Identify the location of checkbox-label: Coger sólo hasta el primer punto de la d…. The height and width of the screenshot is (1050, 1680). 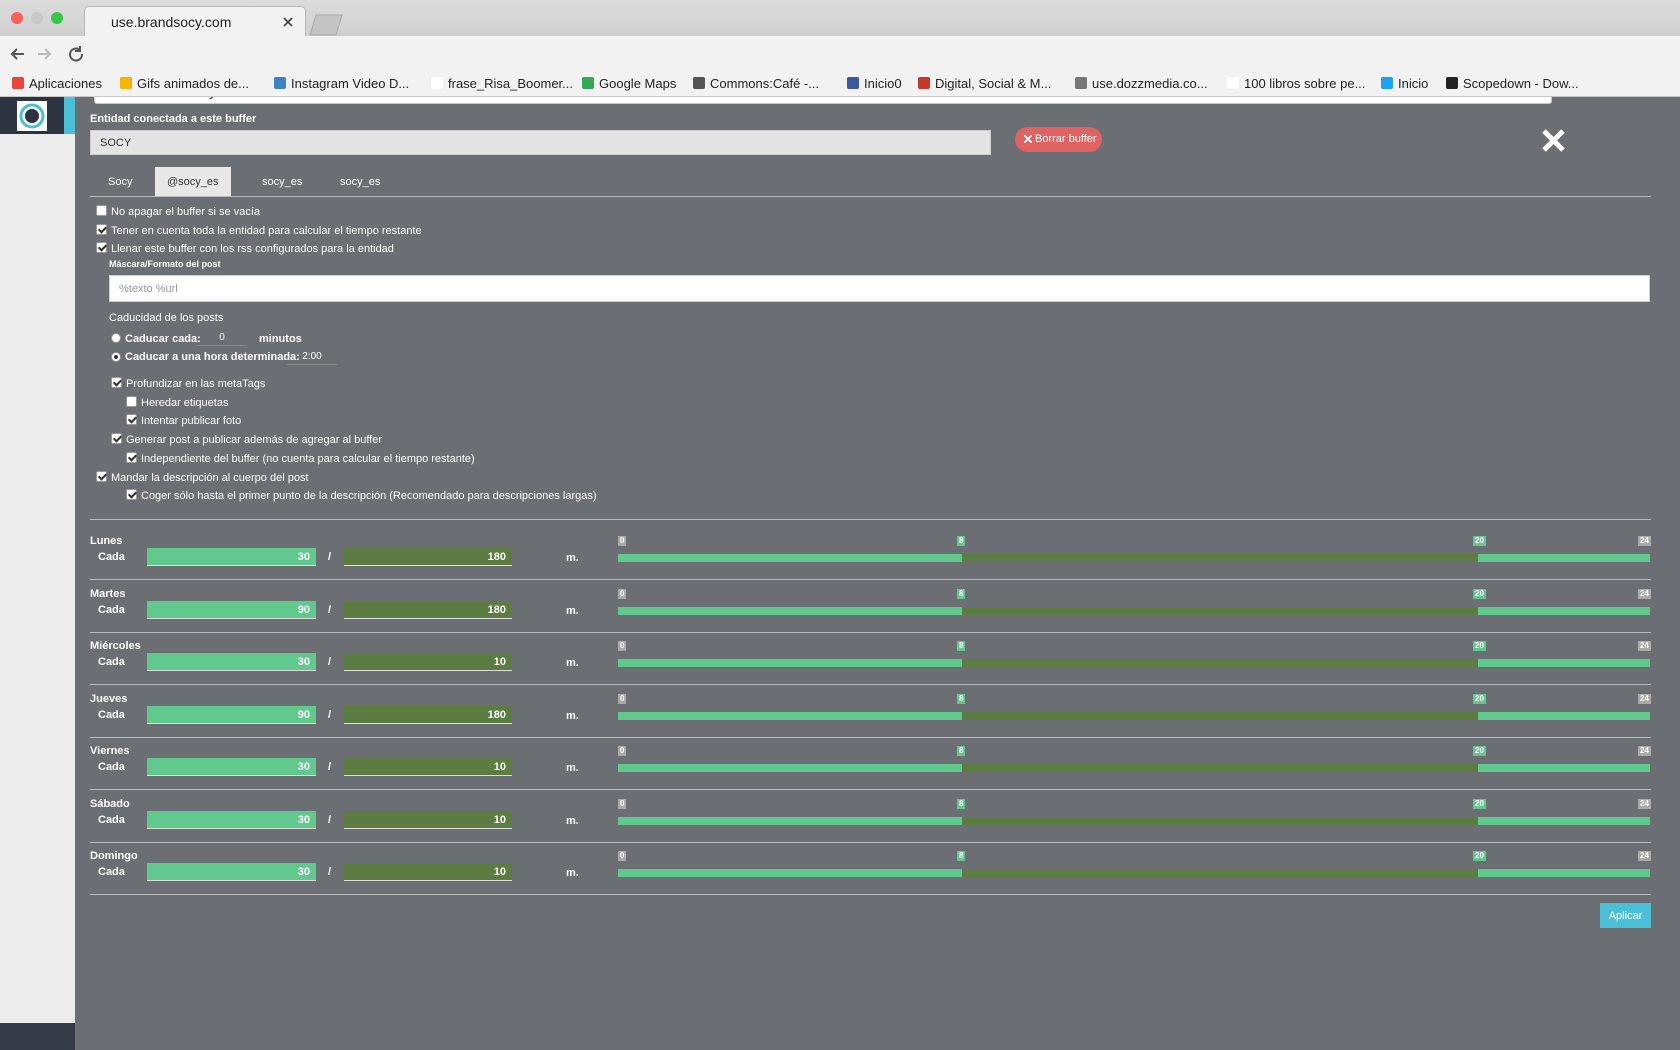
(369, 496).